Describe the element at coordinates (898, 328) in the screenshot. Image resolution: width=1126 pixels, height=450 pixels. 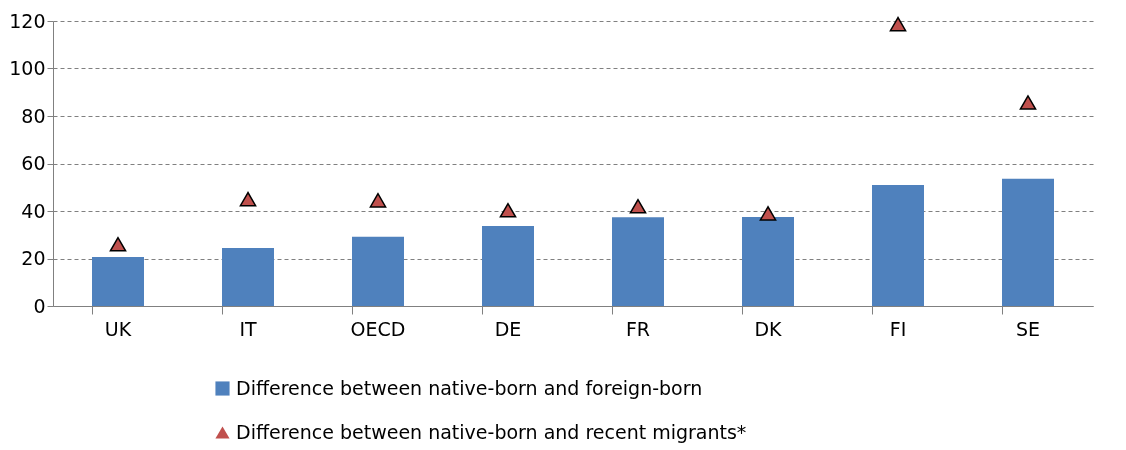
I see `x-tick-label: FI` at that location.